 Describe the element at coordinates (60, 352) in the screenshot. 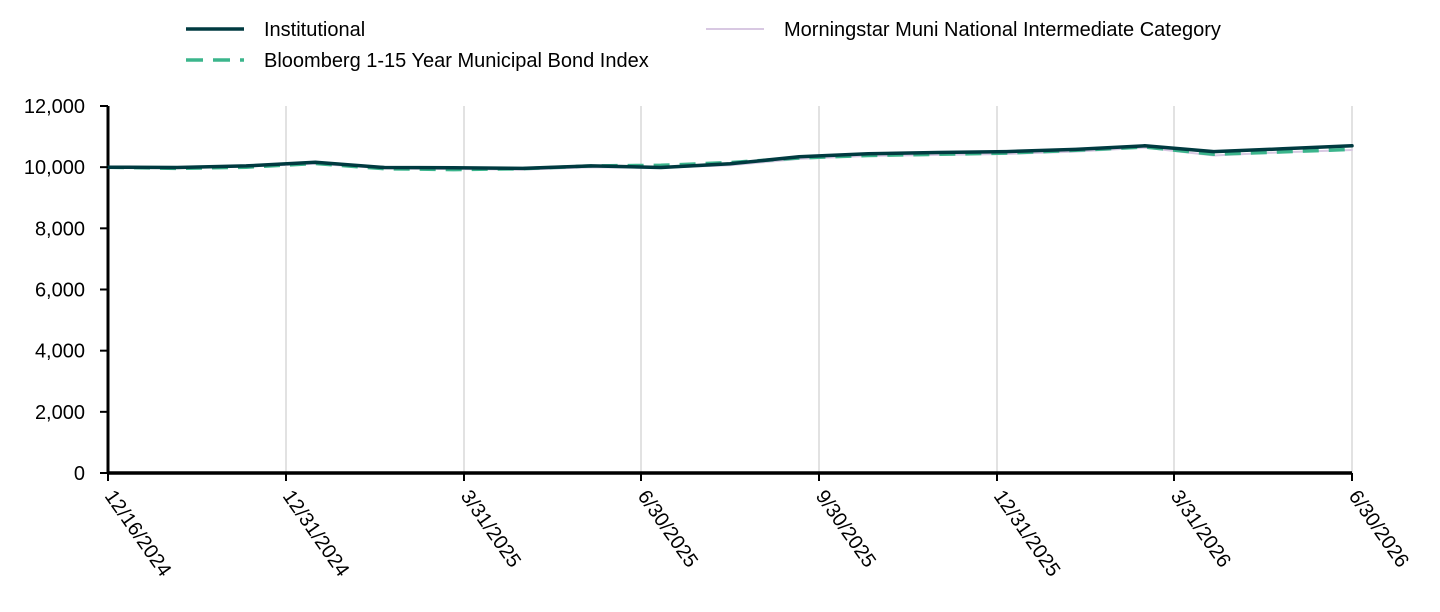

I see `y-tick-label: 4,000` at that location.